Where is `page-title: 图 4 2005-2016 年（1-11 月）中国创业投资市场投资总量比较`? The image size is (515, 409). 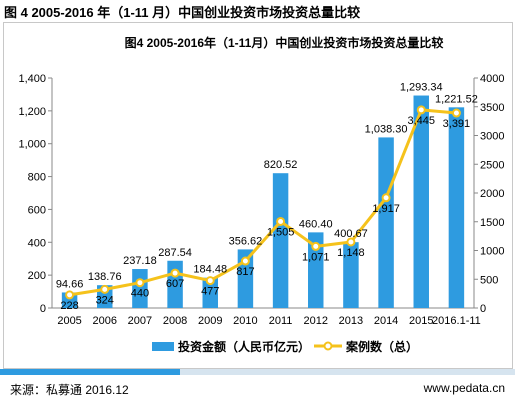
page-title: 图 4 2005-2016 年（1-11 月）中国创业投资市场投资总量比较 is located at coordinates (182, 12).